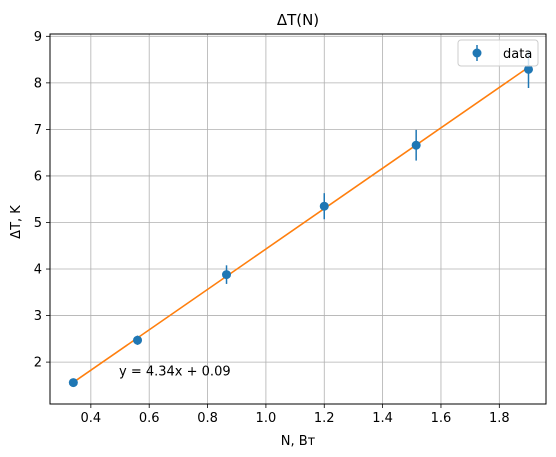 Image resolution: width=556 pixels, height=457 pixels. Describe the element at coordinates (38, 270) in the screenshot. I see `y-tick-label: 4` at that location.